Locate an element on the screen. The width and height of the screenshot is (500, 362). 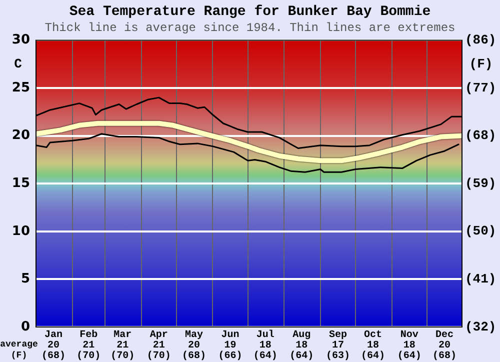
x-tick-label: Feb 21 (70) is located at coordinates (88, 345).